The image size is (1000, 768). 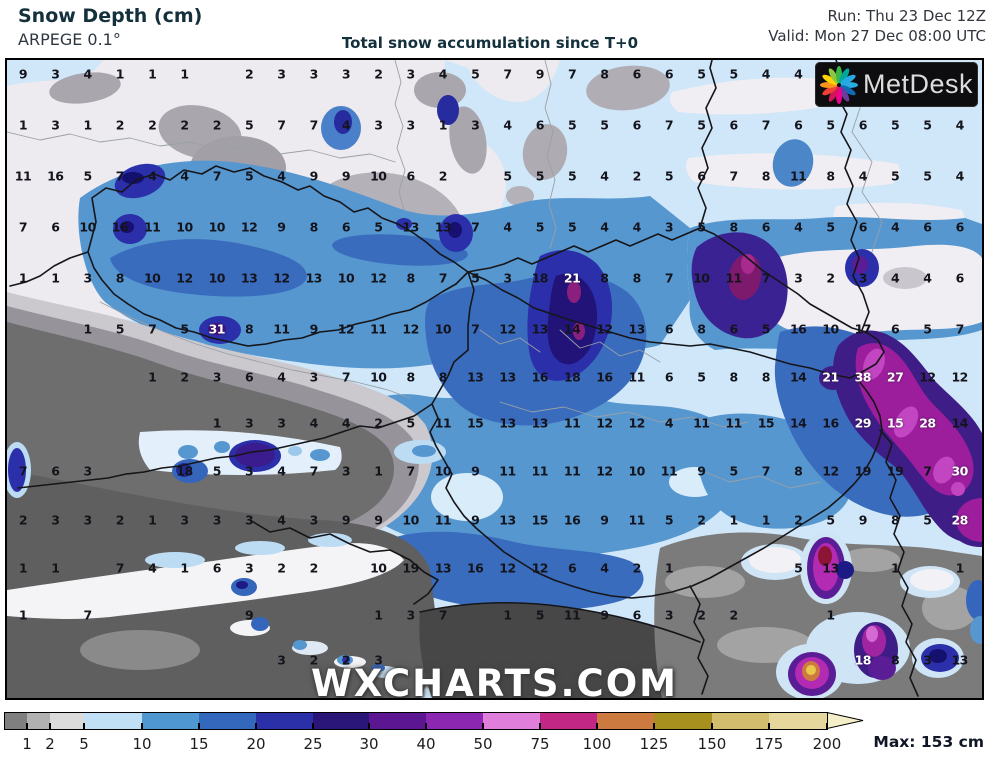 I want to click on metdesk-logo: MetDesk, so click(x=896, y=84).